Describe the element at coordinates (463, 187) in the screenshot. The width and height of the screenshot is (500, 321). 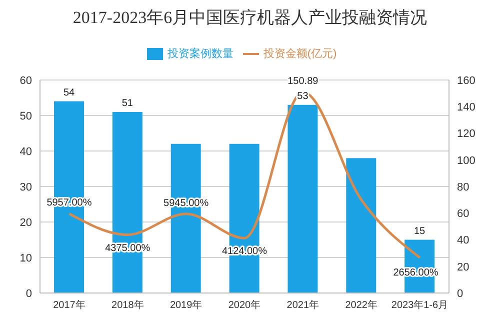
I see `y2-tick-label: 80` at that location.